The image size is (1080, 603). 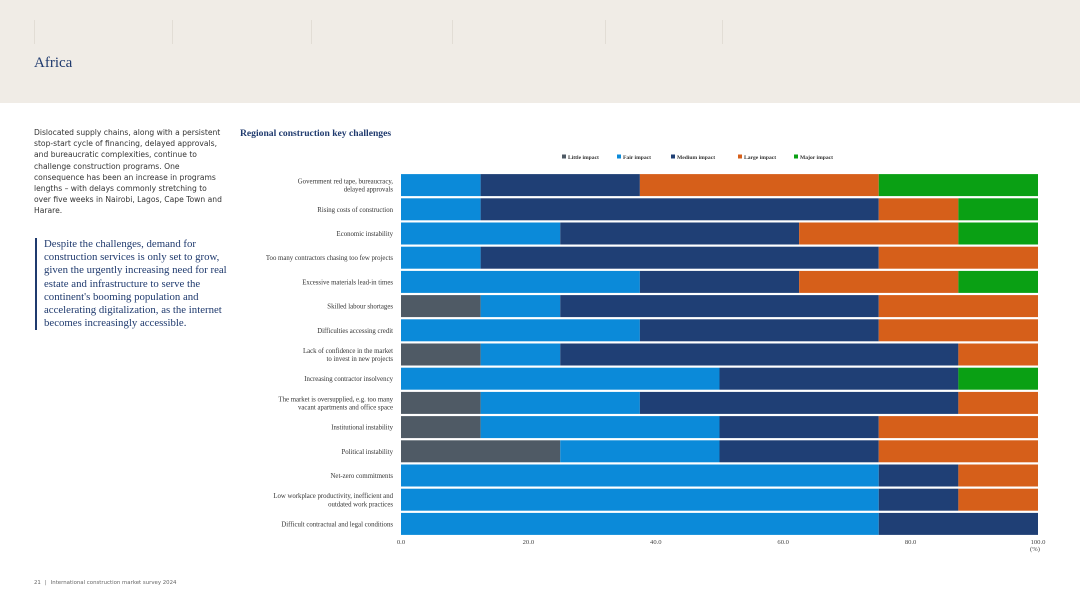 What do you see at coordinates (637, 158) in the screenshot?
I see `legend-label: Fair impact` at bounding box center [637, 158].